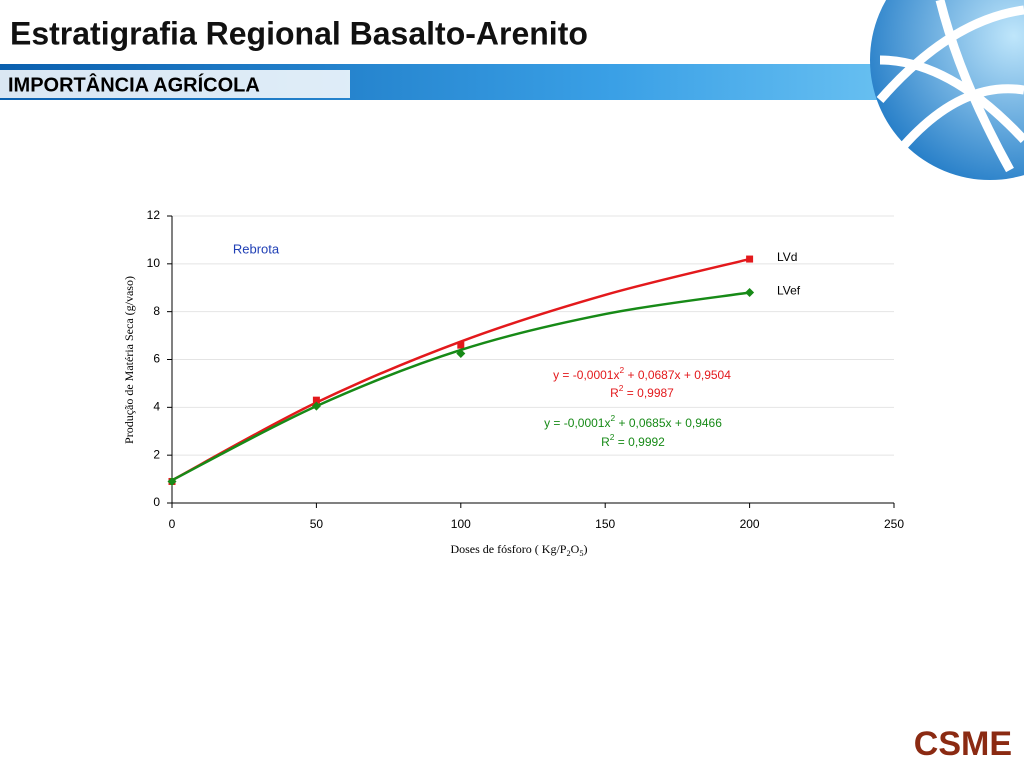 The image size is (1024, 773). What do you see at coordinates (256, 248) in the screenshot?
I see `annotation: Rebrota` at bounding box center [256, 248].